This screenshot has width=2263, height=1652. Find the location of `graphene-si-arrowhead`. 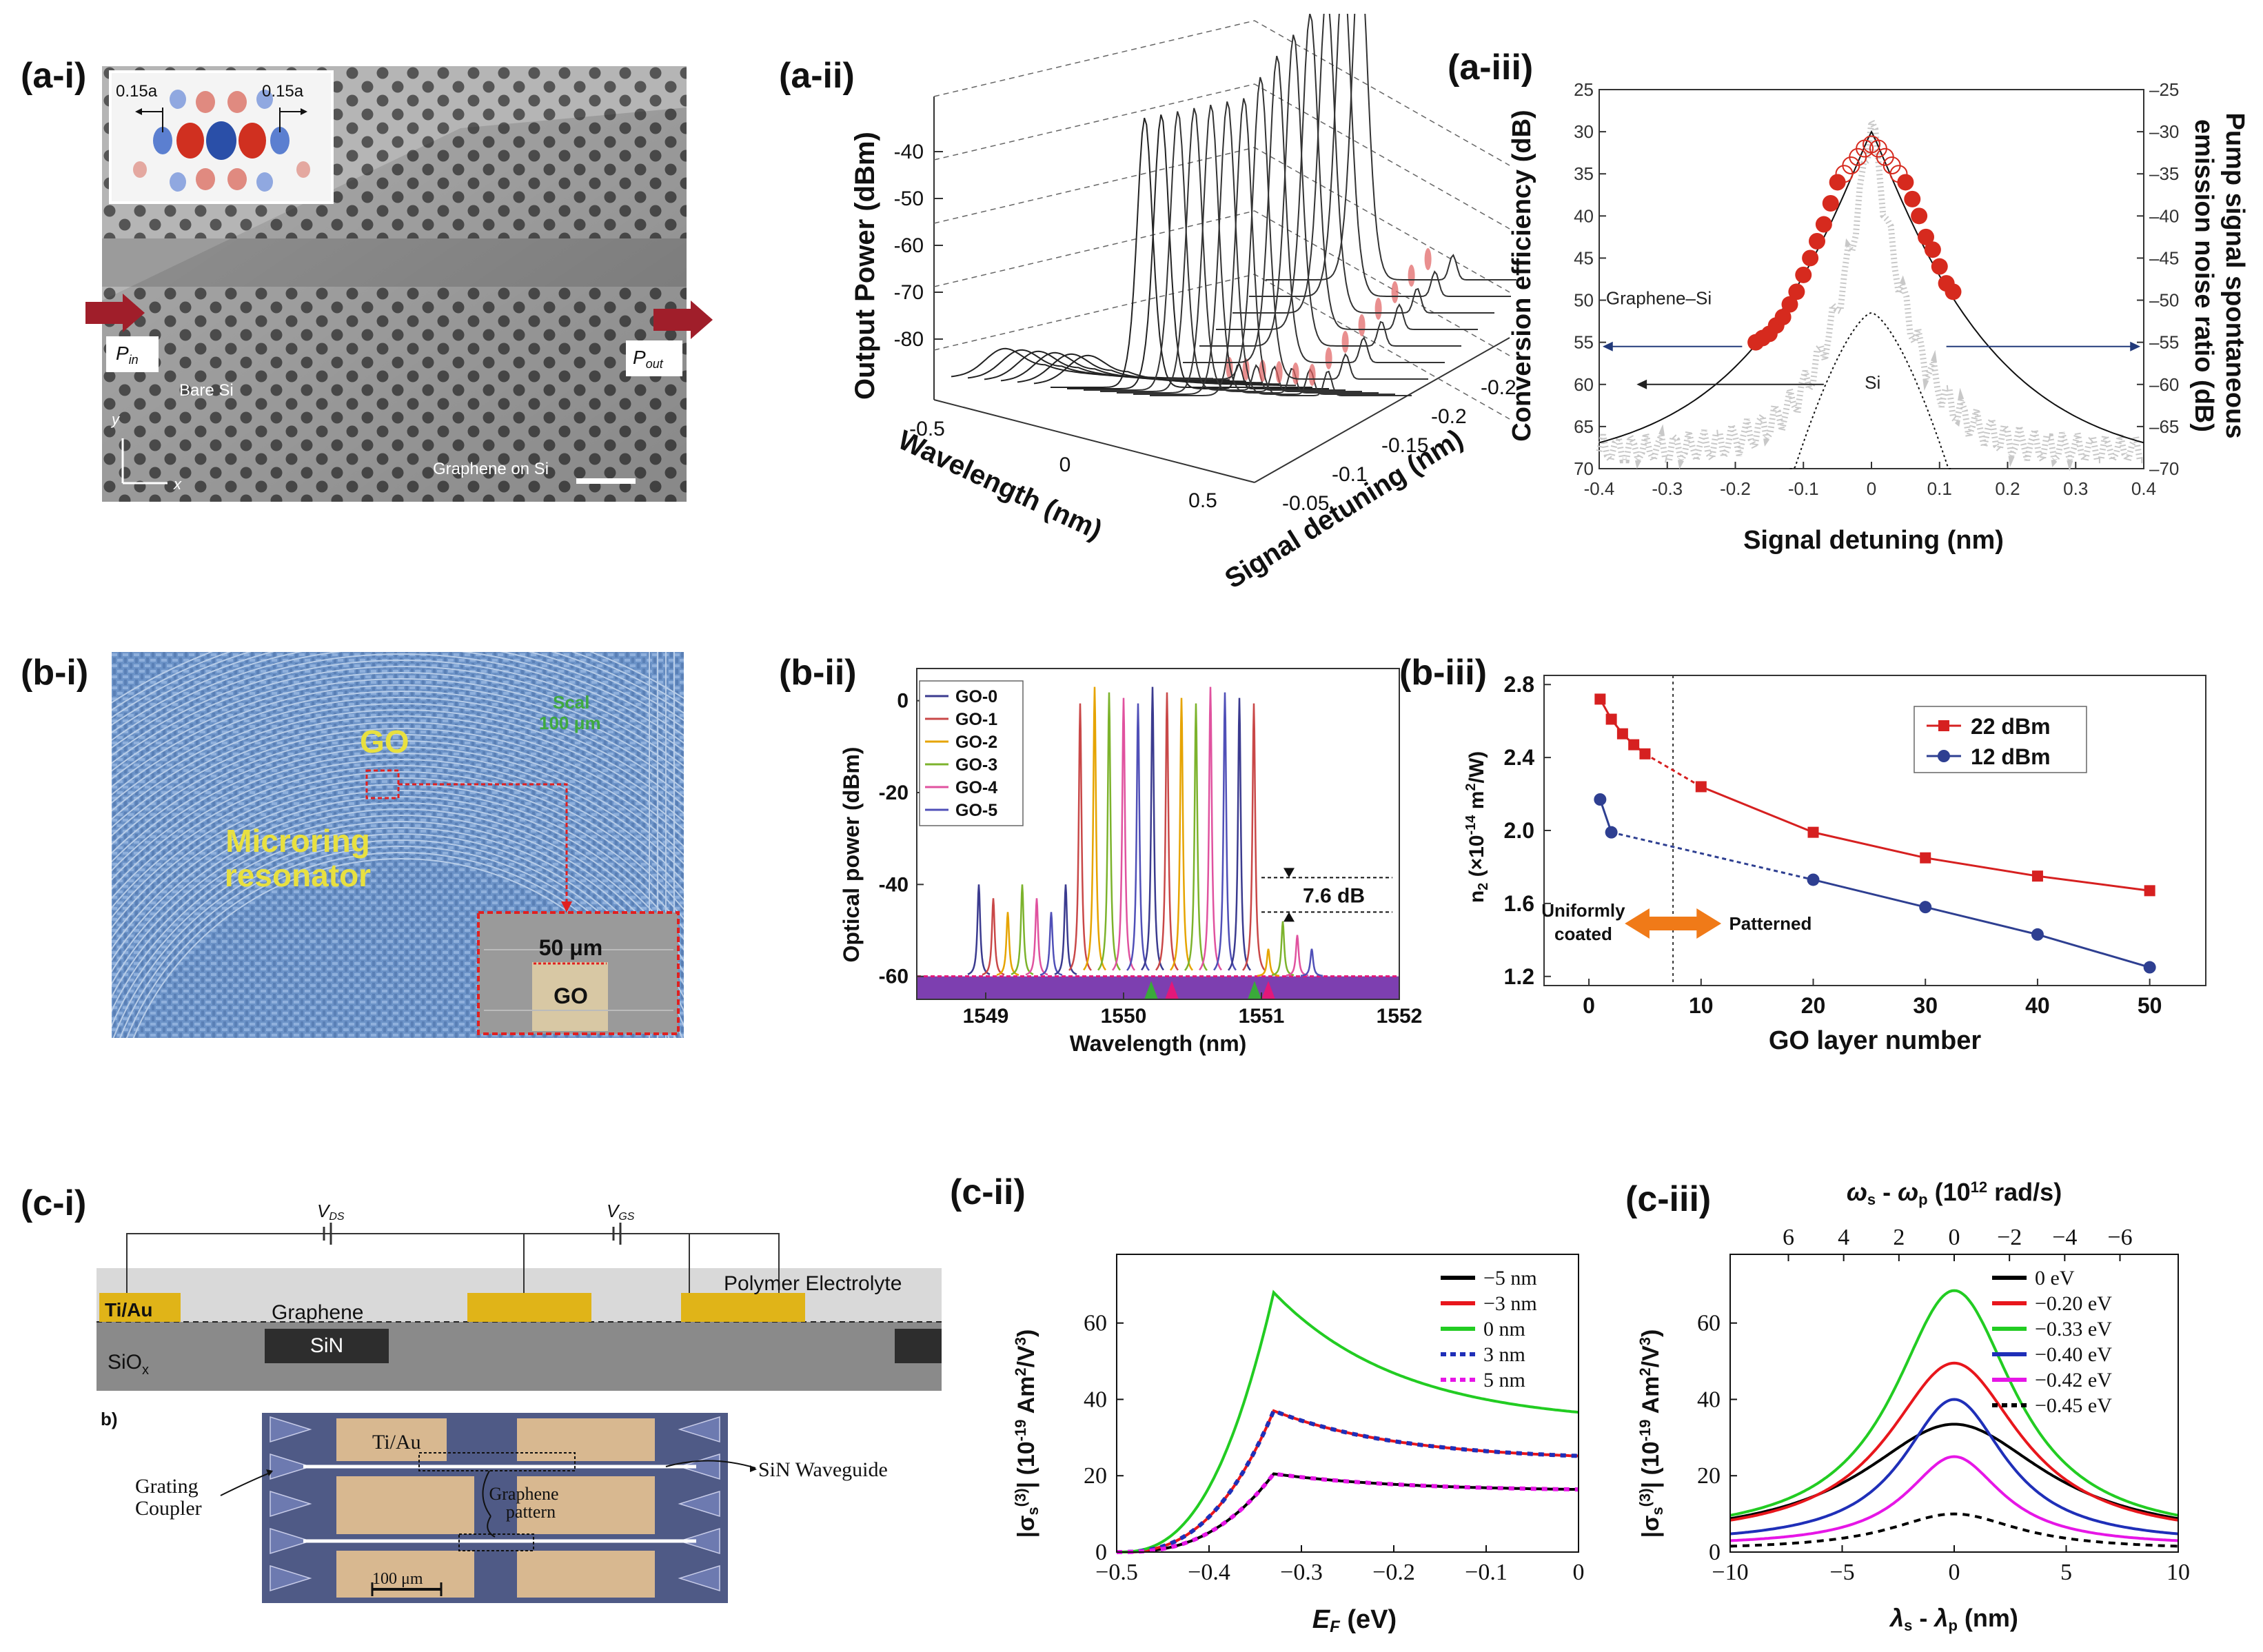

graphene-si-arrowhead is located at coordinates (1608, 346).